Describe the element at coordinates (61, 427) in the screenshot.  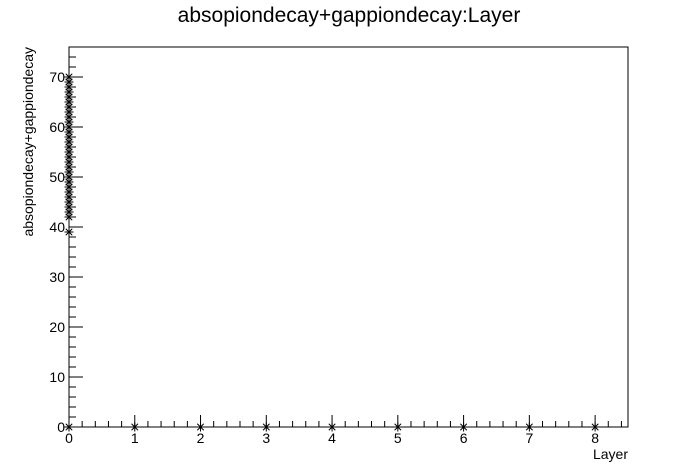
I see `y-tick-label: 0` at that location.